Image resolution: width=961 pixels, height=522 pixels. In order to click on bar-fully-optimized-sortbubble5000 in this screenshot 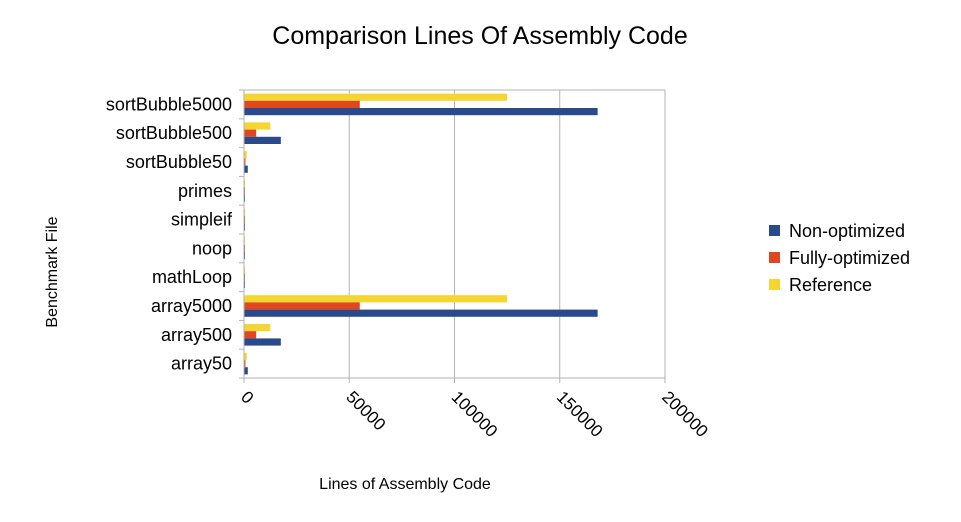, I will do `click(302, 104)`.